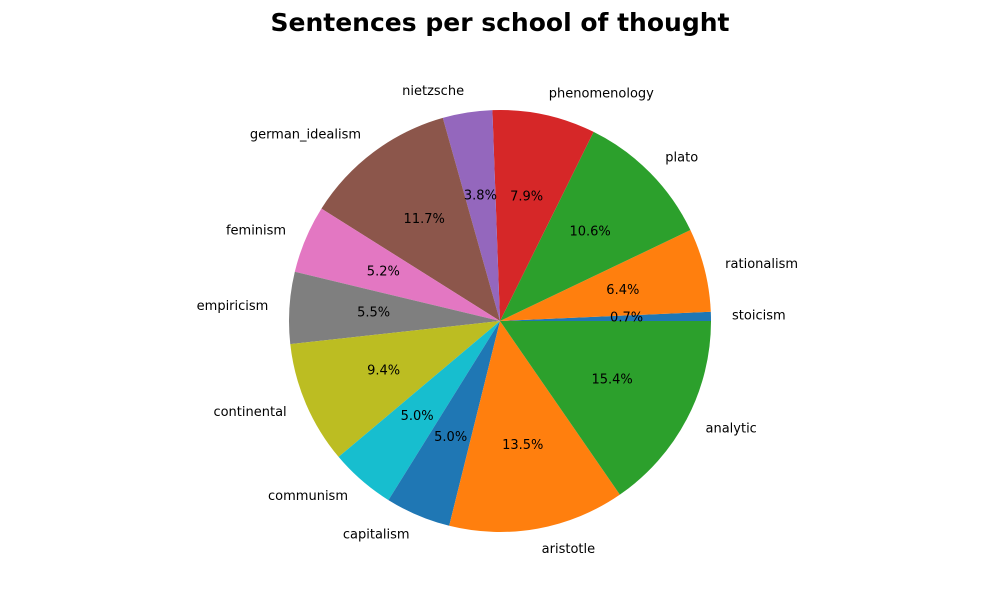 This screenshot has width=1000, height=600. I want to click on percent-label-german-idealism: 11.7%, so click(424, 219).